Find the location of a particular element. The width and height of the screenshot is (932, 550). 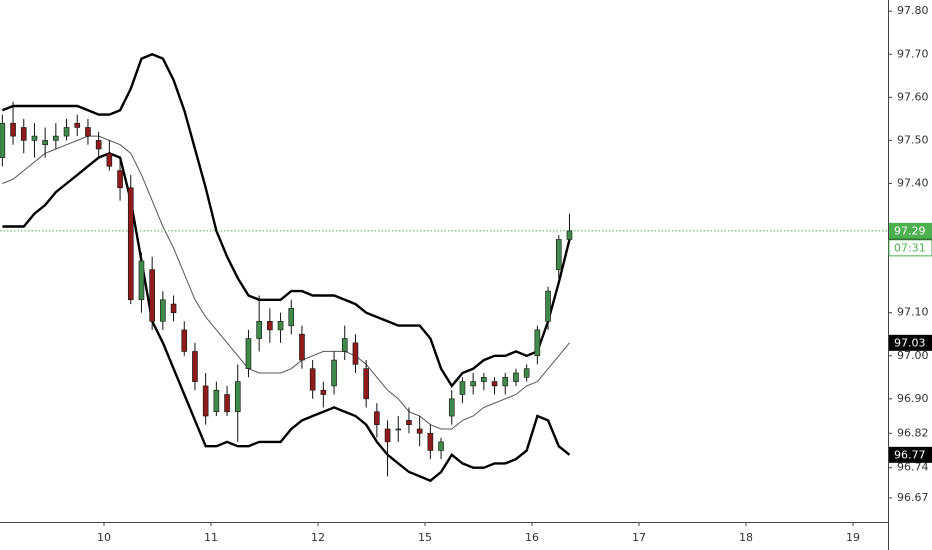

y-tick-label: 96.74 is located at coordinates (913, 467).